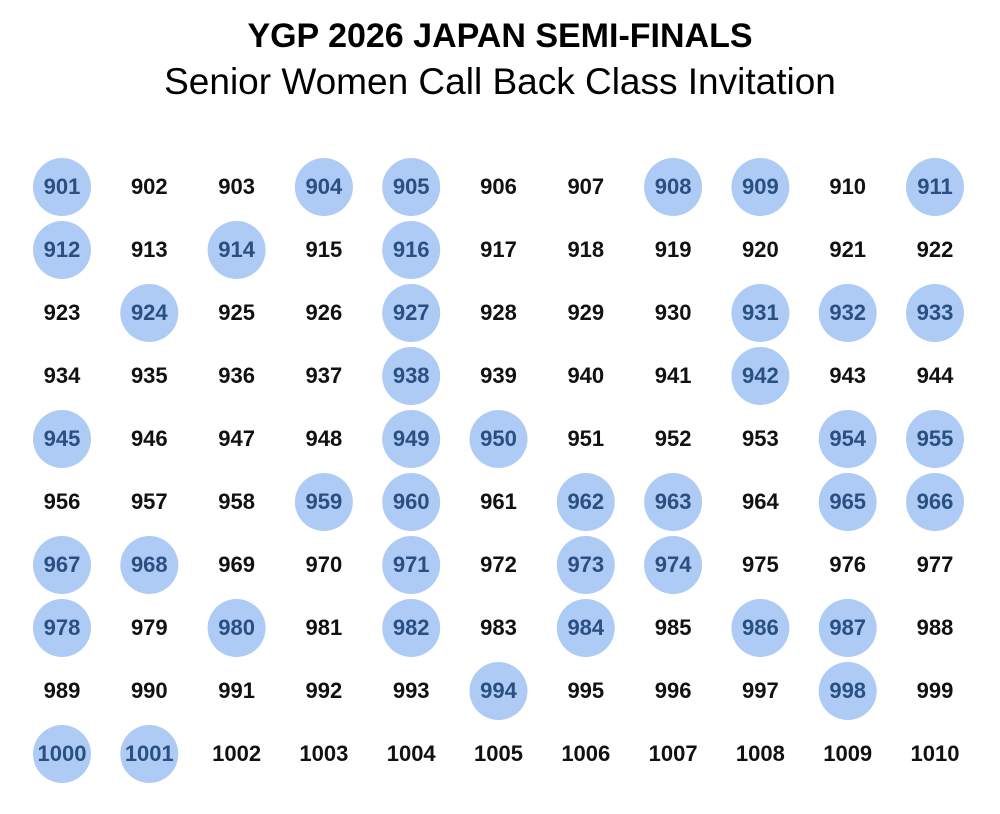 The width and height of the screenshot is (1000, 814). What do you see at coordinates (585, 438) in the screenshot?
I see `competitor-number: 951` at bounding box center [585, 438].